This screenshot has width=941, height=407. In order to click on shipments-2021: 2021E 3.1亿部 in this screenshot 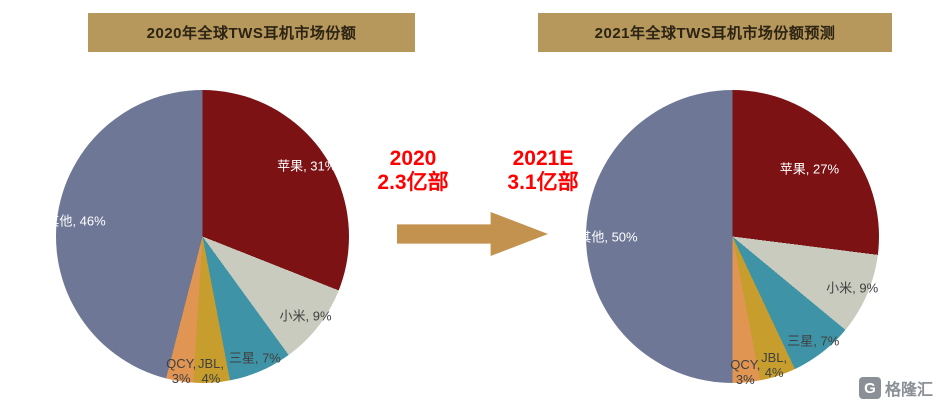, I will do `click(543, 171)`.